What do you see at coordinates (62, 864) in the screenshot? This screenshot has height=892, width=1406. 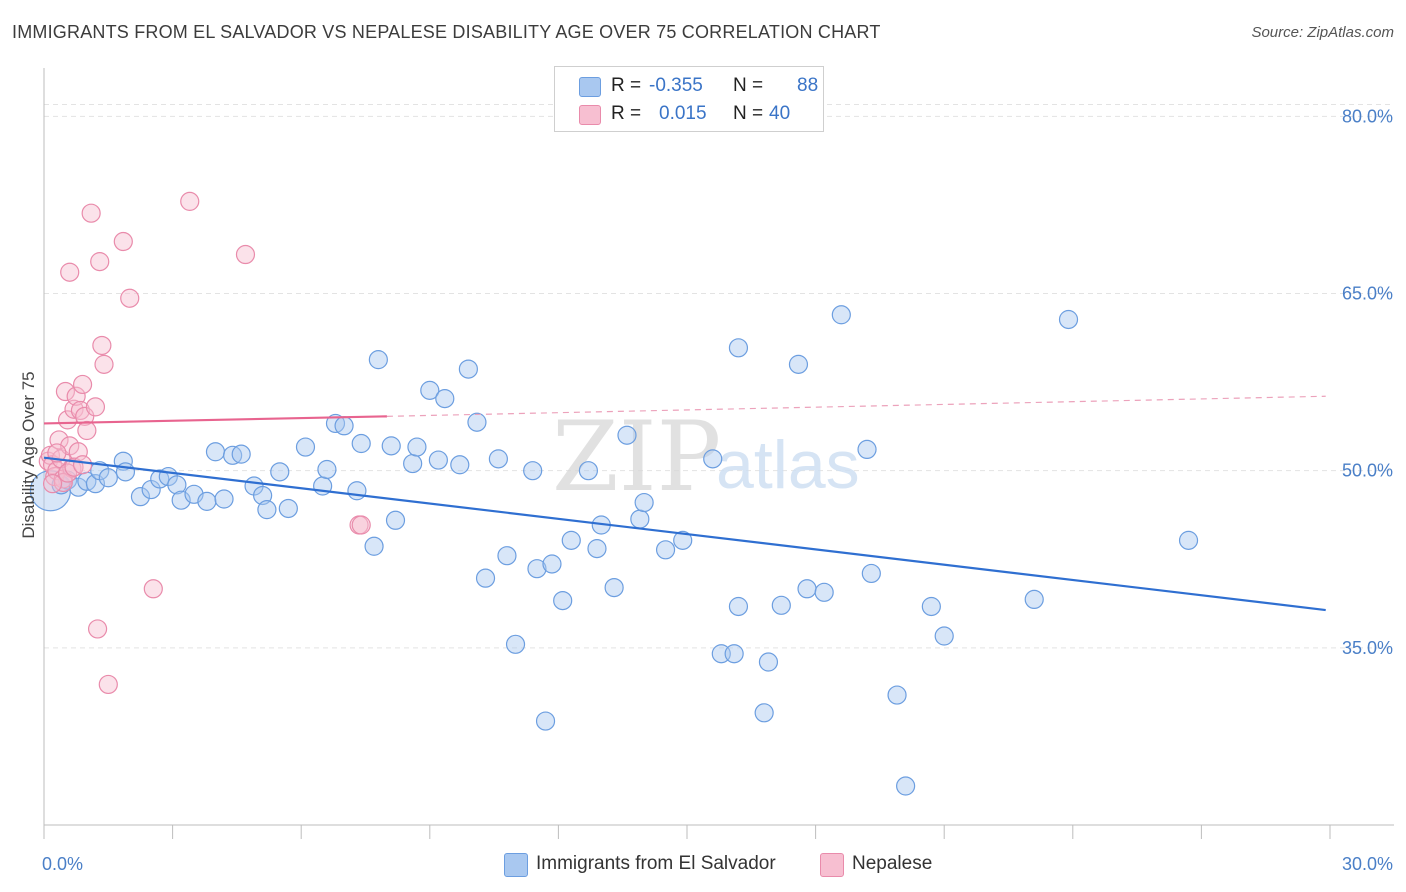 I see `x-tick-label: 0.0%` at bounding box center [62, 864].